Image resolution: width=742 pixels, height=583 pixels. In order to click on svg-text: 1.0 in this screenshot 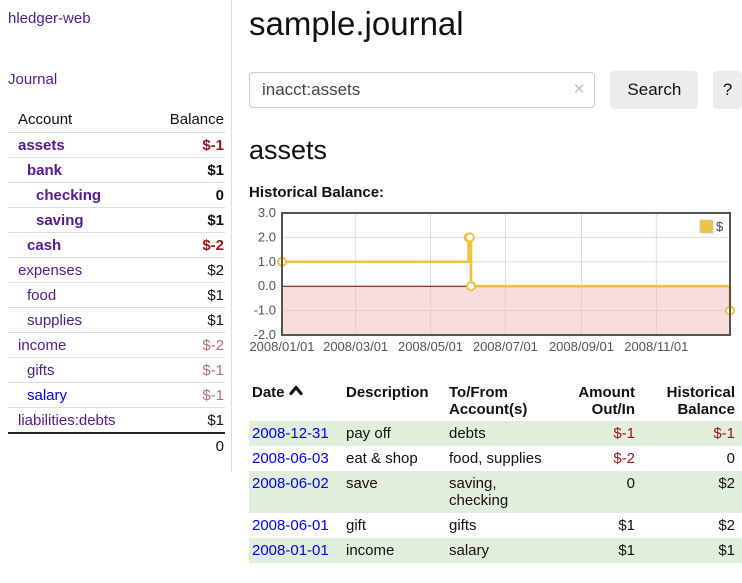, I will do `click(267, 260)`.